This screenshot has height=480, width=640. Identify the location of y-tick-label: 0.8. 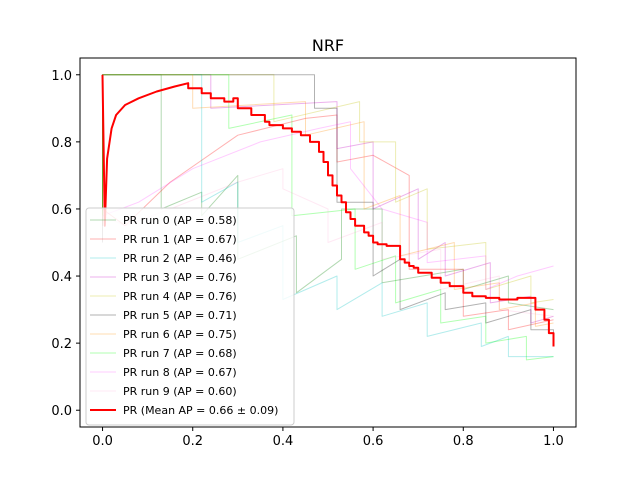
(61, 143).